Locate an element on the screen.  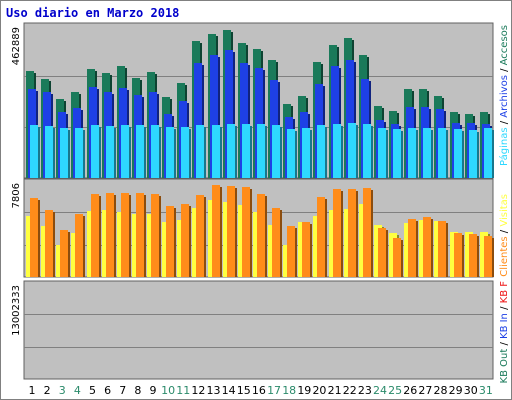
legend-visits: Clientes / Visitas is located at coordinates (504, 235).